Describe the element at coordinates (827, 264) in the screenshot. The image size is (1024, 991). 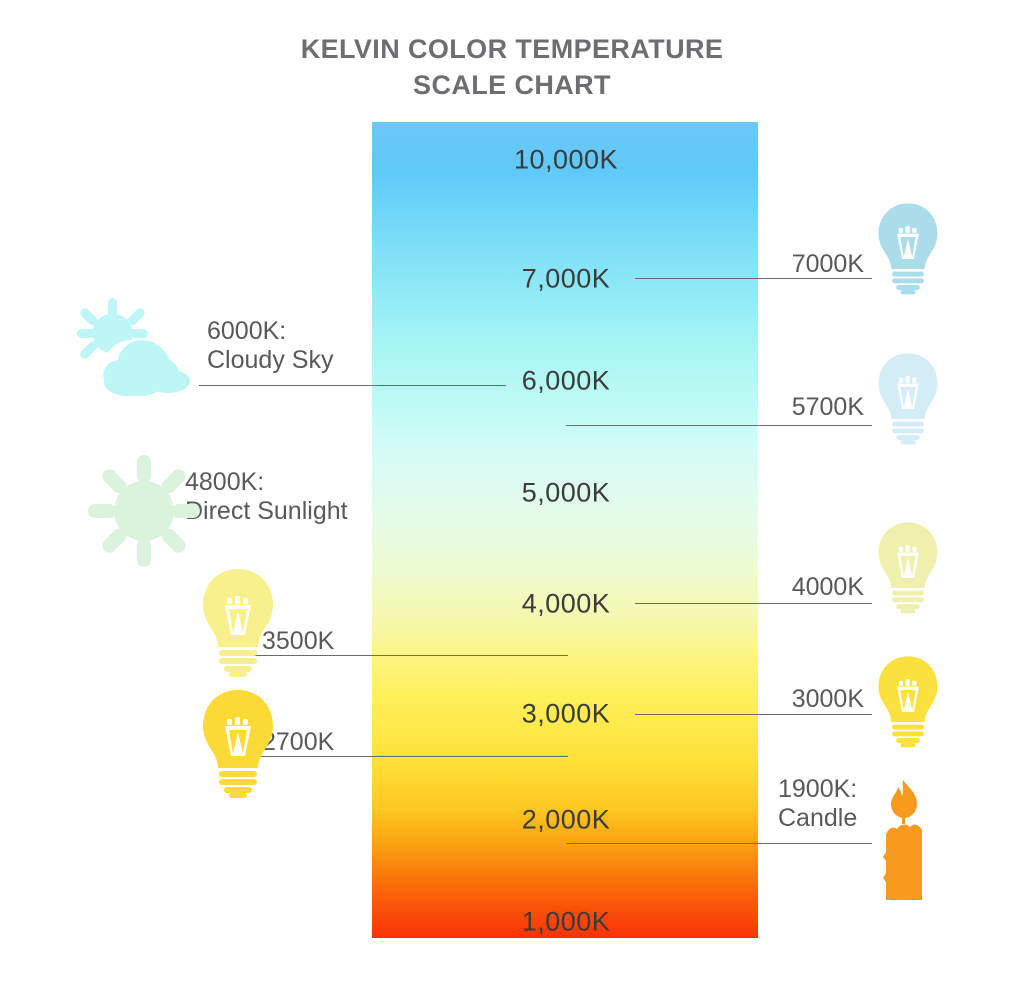
I see `callout-7000k: 7000K` at that location.